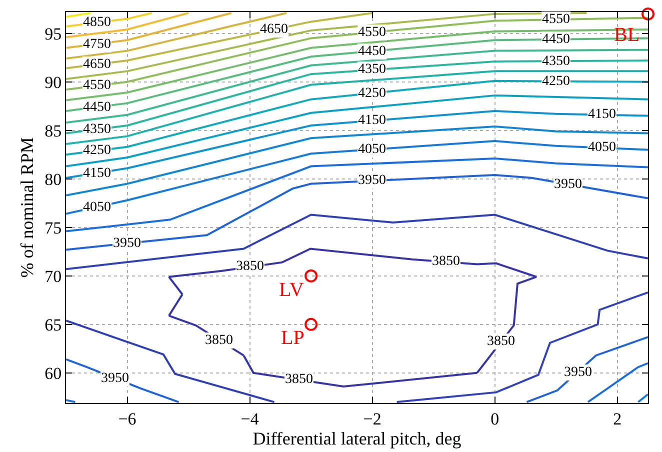 This screenshot has width=662, height=452. Describe the element at coordinates (53, 373) in the screenshot. I see `y-tick-label: 60` at that location.